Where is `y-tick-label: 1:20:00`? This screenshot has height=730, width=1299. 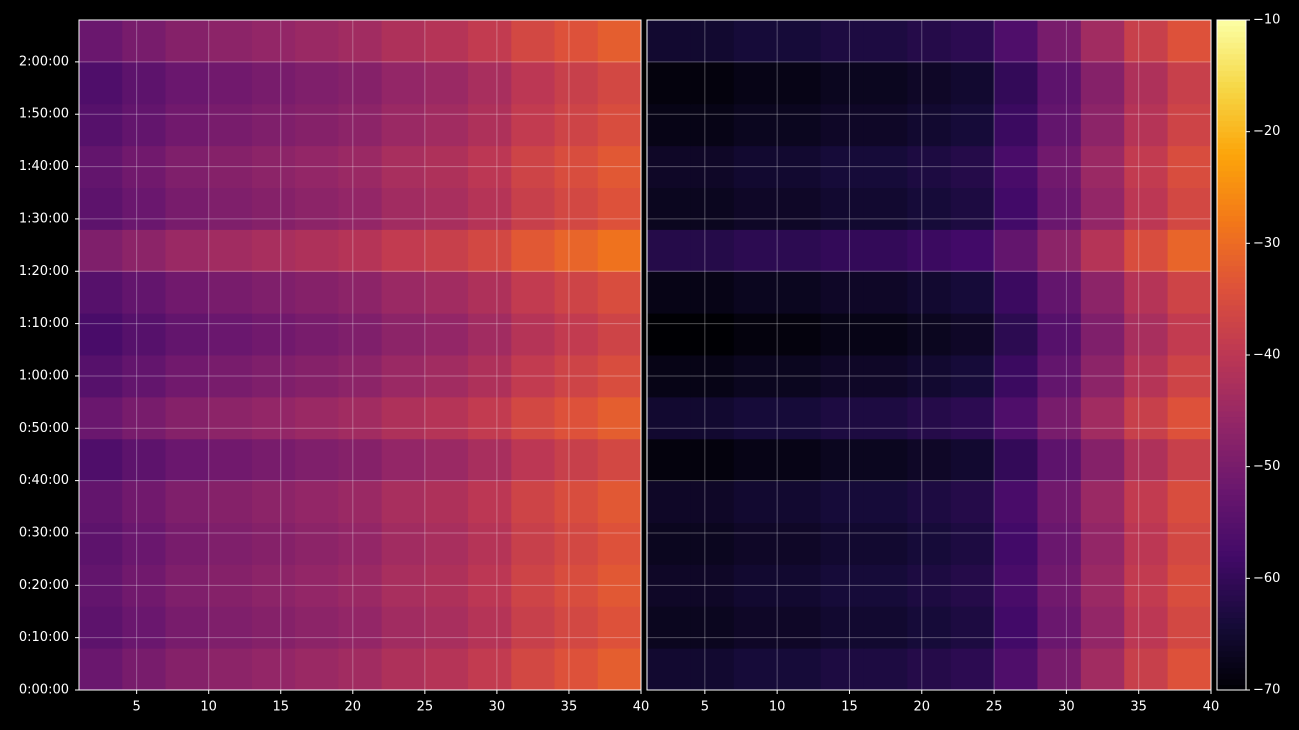 y-tick-label: 1:20:00 is located at coordinates (44, 271).